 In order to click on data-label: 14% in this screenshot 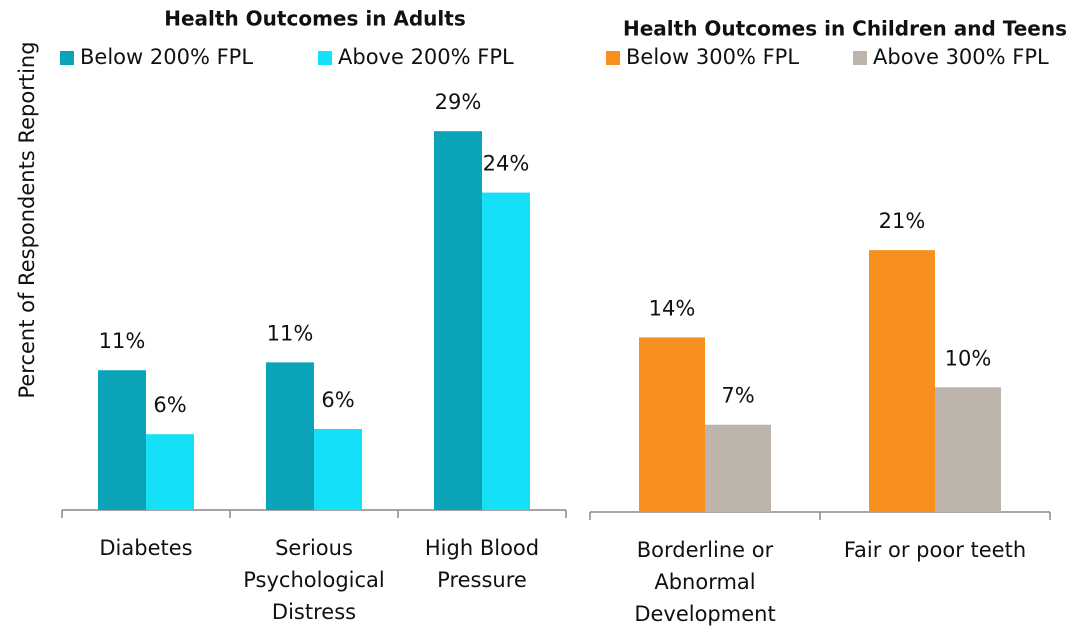, I will do `click(672, 308)`.